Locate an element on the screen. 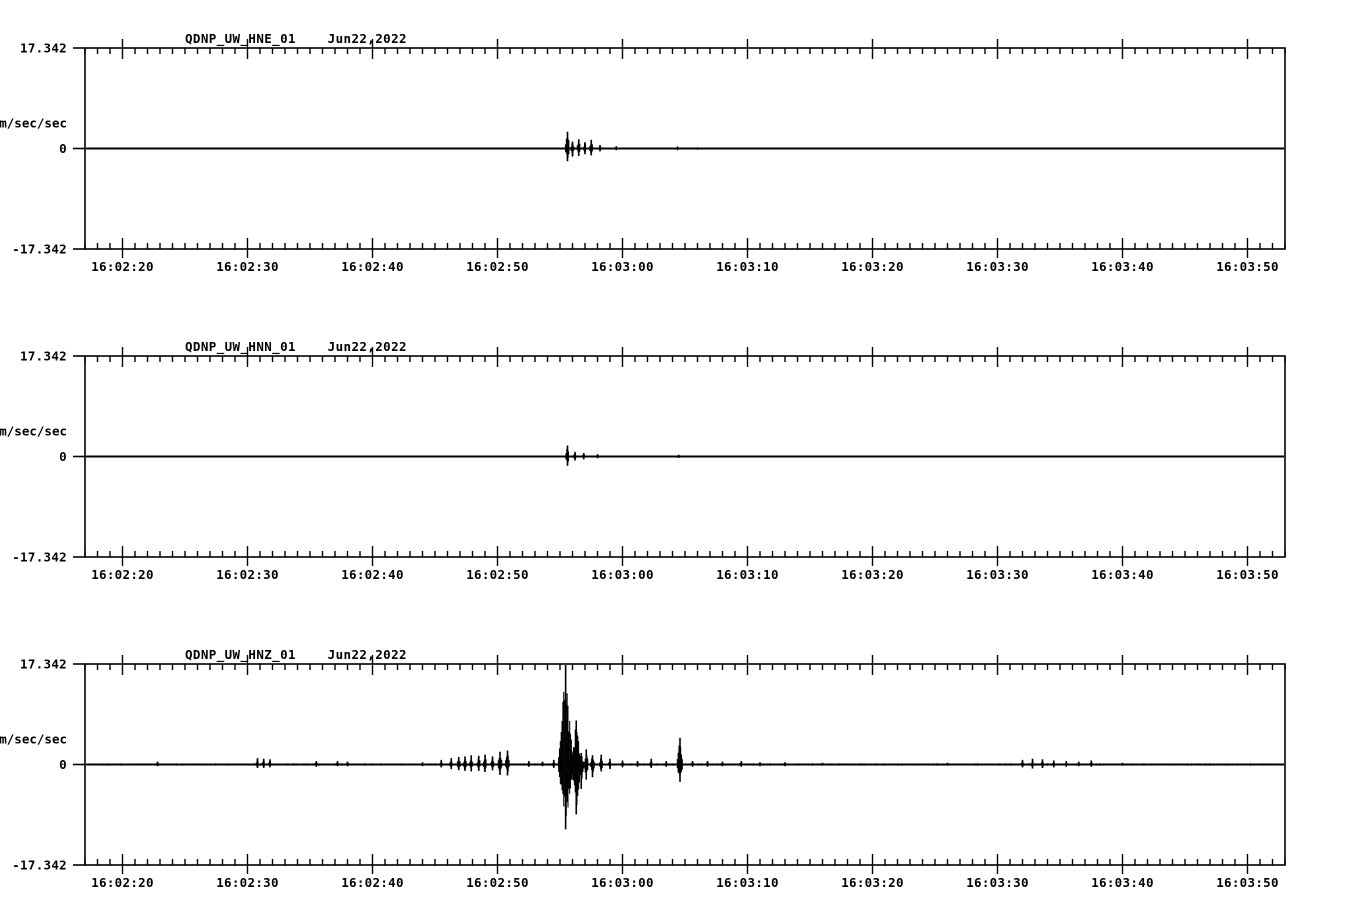 This screenshot has height=924, width=1358. panel-hnn-x-tick-label: 16:03:30 is located at coordinates (997, 574).